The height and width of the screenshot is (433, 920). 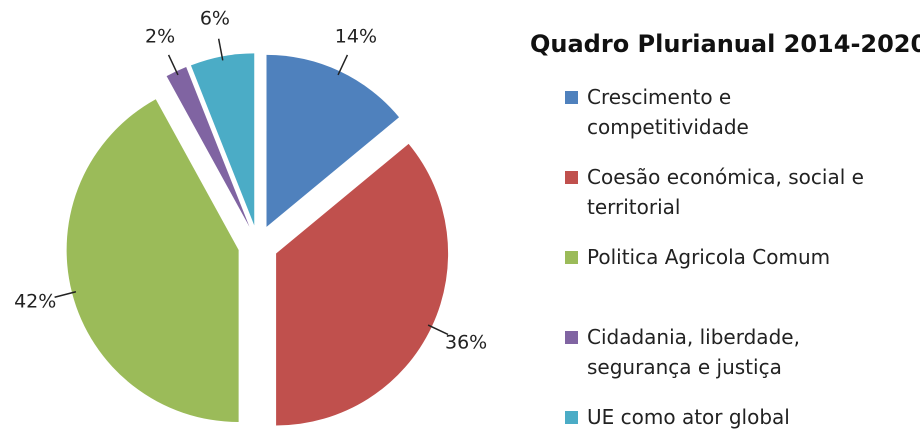 What do you see at coordinates (688, 417) in the screenshot?
I see `legend-label: UE como ator global` at bounding box center [688, 417].